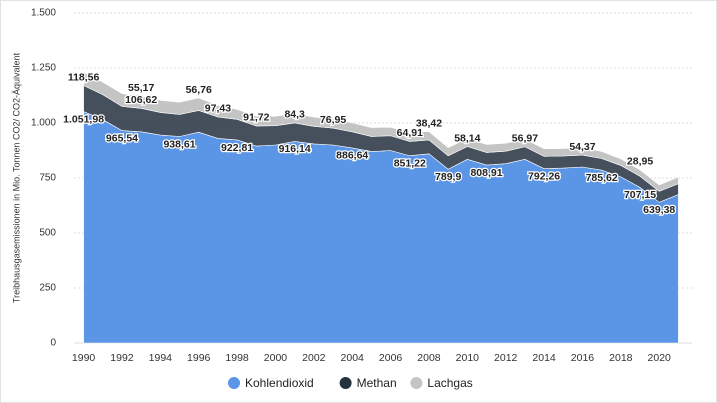 This screenshot has width=717, height=403. What do you see at coordinates (468, 358) in the screenshot?
I see `x-tick-label: 2010` at bounding box center [468, 358].